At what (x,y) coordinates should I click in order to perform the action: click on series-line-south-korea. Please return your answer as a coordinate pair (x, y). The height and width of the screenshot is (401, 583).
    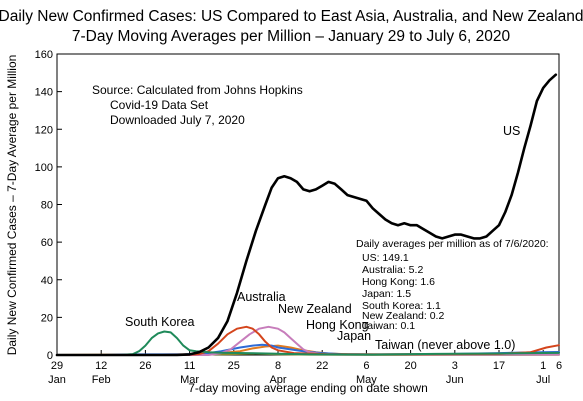
    Looking at the image, I should click on (308, 343).